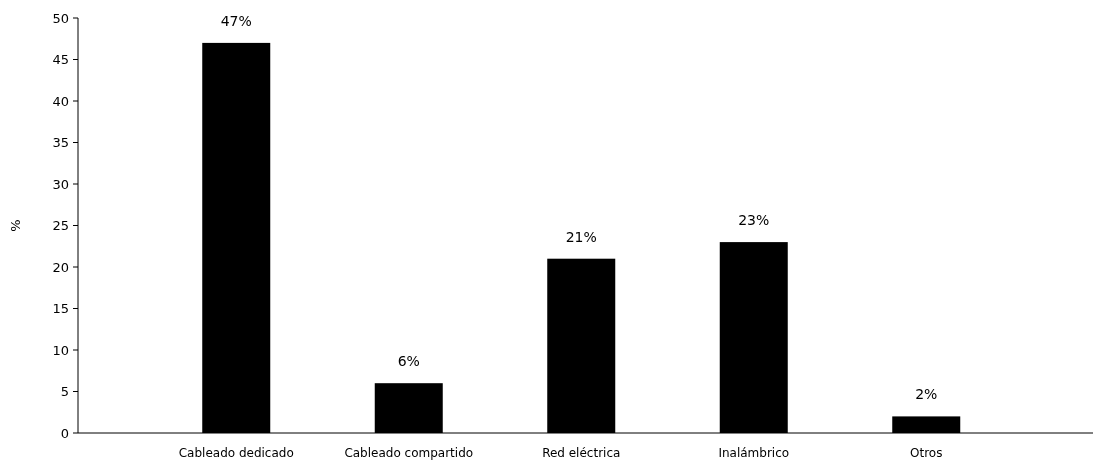 Image resolution: width=1109 pixels, height=465 pixels. Describe the element at coordinates (754, 220) in the screenshot. I see `data-label: 23%` at that location.